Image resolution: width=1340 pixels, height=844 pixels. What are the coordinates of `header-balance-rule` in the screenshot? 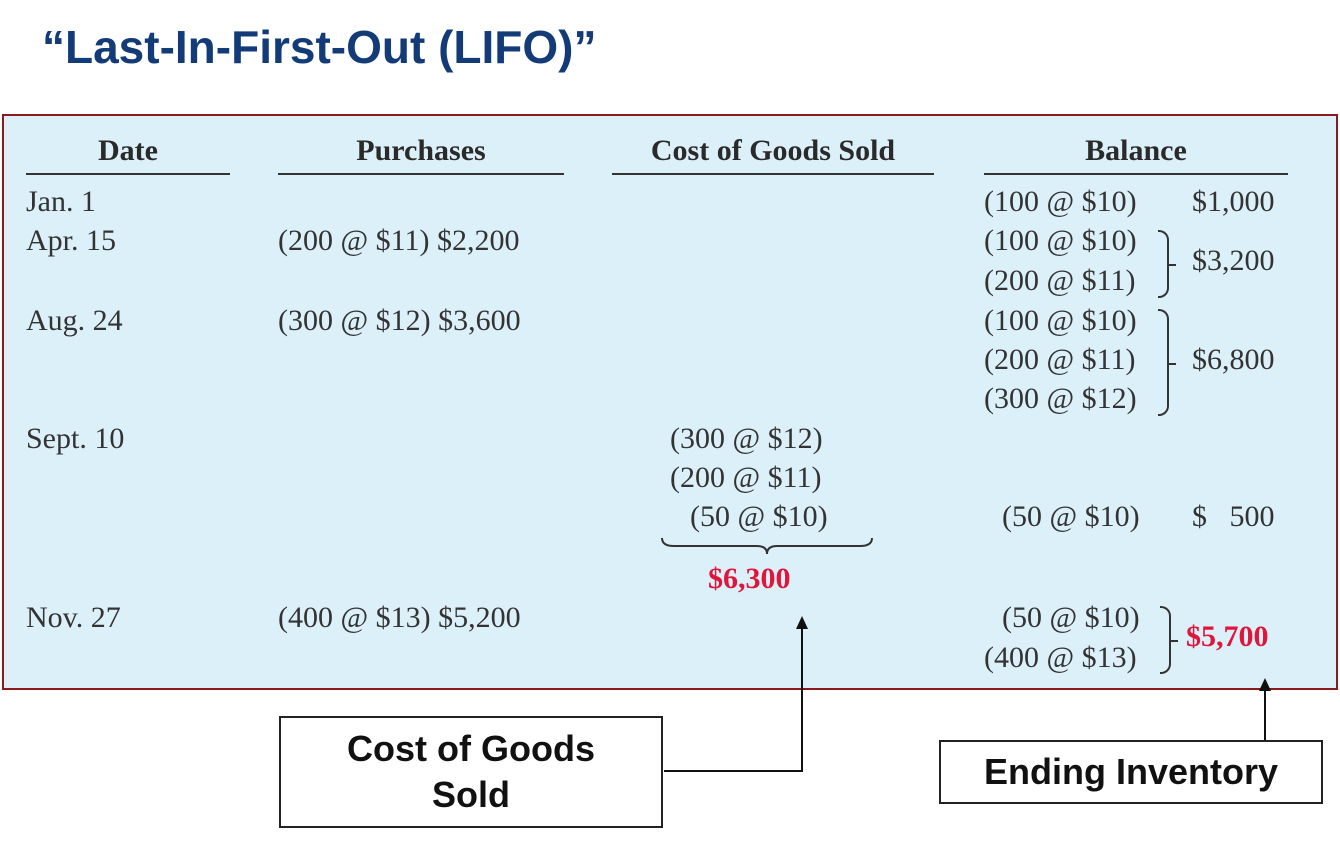 It's located at (1136, 174).